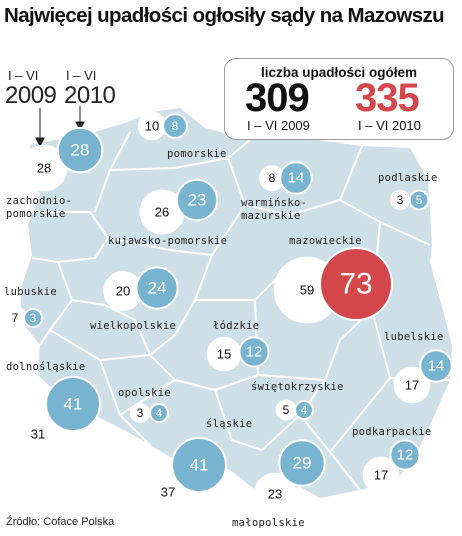 This screenshot has height=536, width=462. Describe the element at coordinates (81, 75) in the screenshot. I see `key-period-2010: I – VI` at that location.